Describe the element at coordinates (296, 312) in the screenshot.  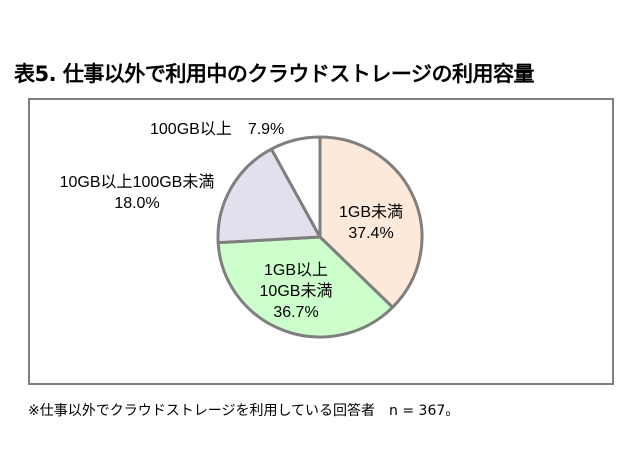
I see `label-value: 36.7%` at that location.